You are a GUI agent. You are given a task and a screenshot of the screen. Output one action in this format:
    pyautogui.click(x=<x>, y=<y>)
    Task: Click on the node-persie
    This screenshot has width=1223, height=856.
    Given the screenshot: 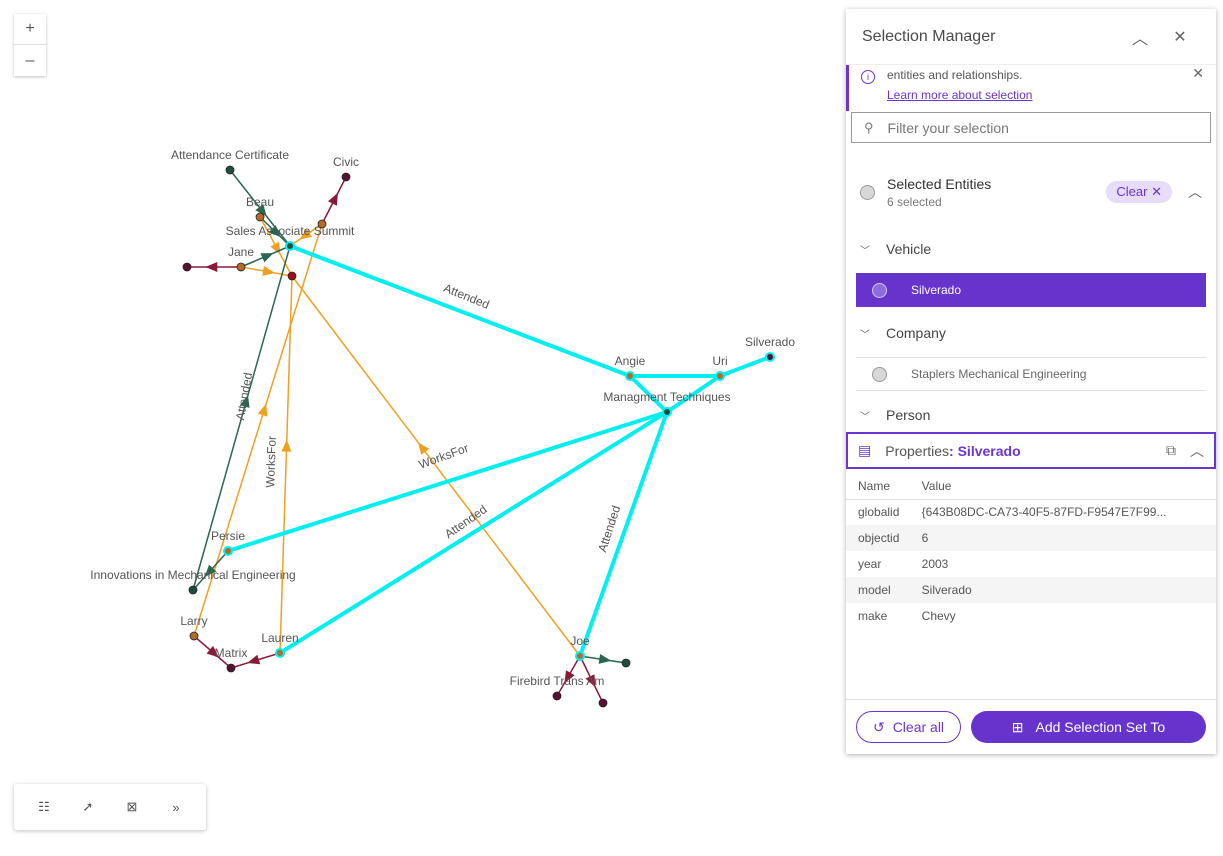 What is the action you would take?
    pyautogui.click(x=228, y=551)
    